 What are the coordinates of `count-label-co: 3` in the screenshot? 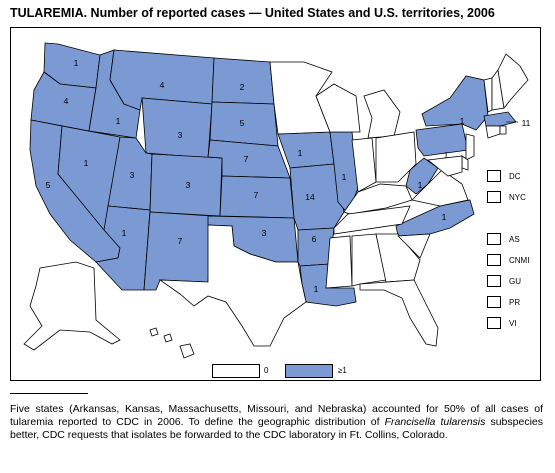 It's located at (188, 185).